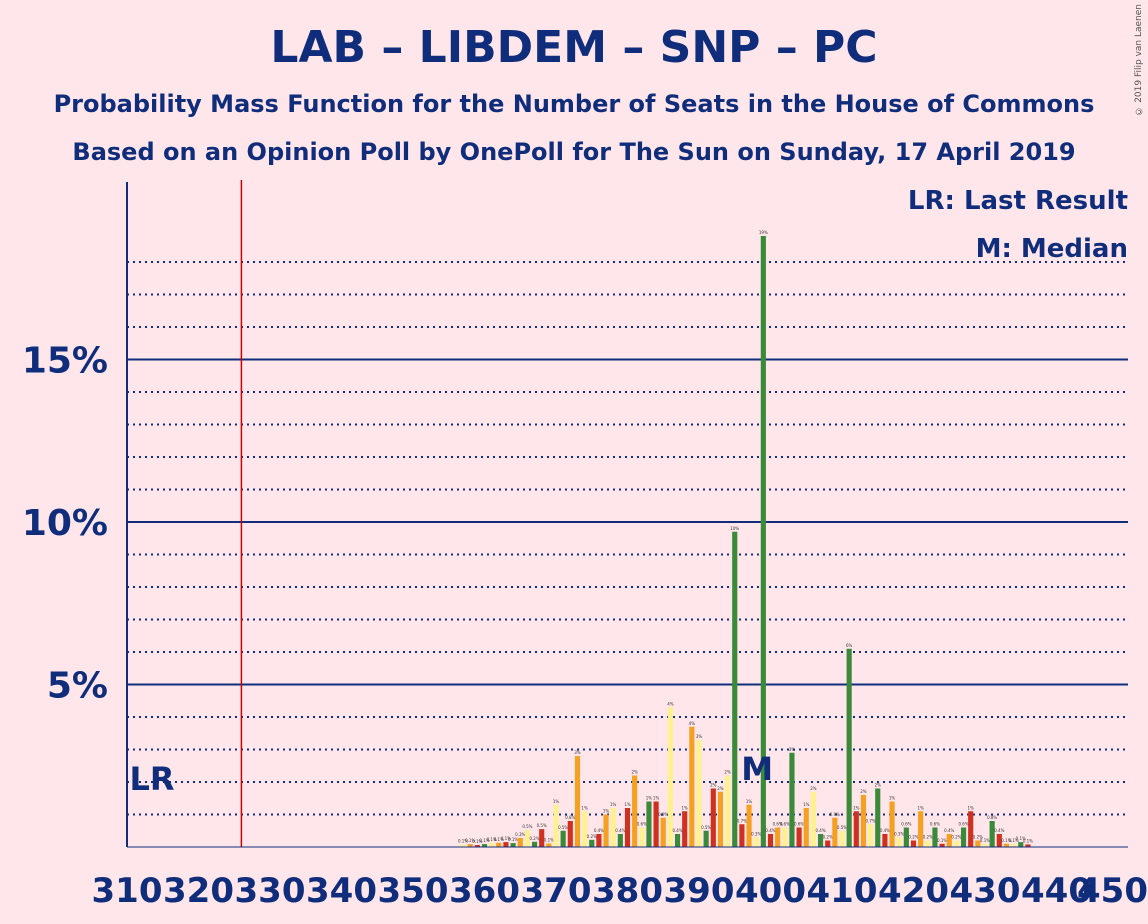 Image resolution: width=1148 pixels, height=924 pixels. What do you see at coordinates (584, 807) in the screenshot?
I see `bar-label-374: 1%` at bounding box center [584, 807].